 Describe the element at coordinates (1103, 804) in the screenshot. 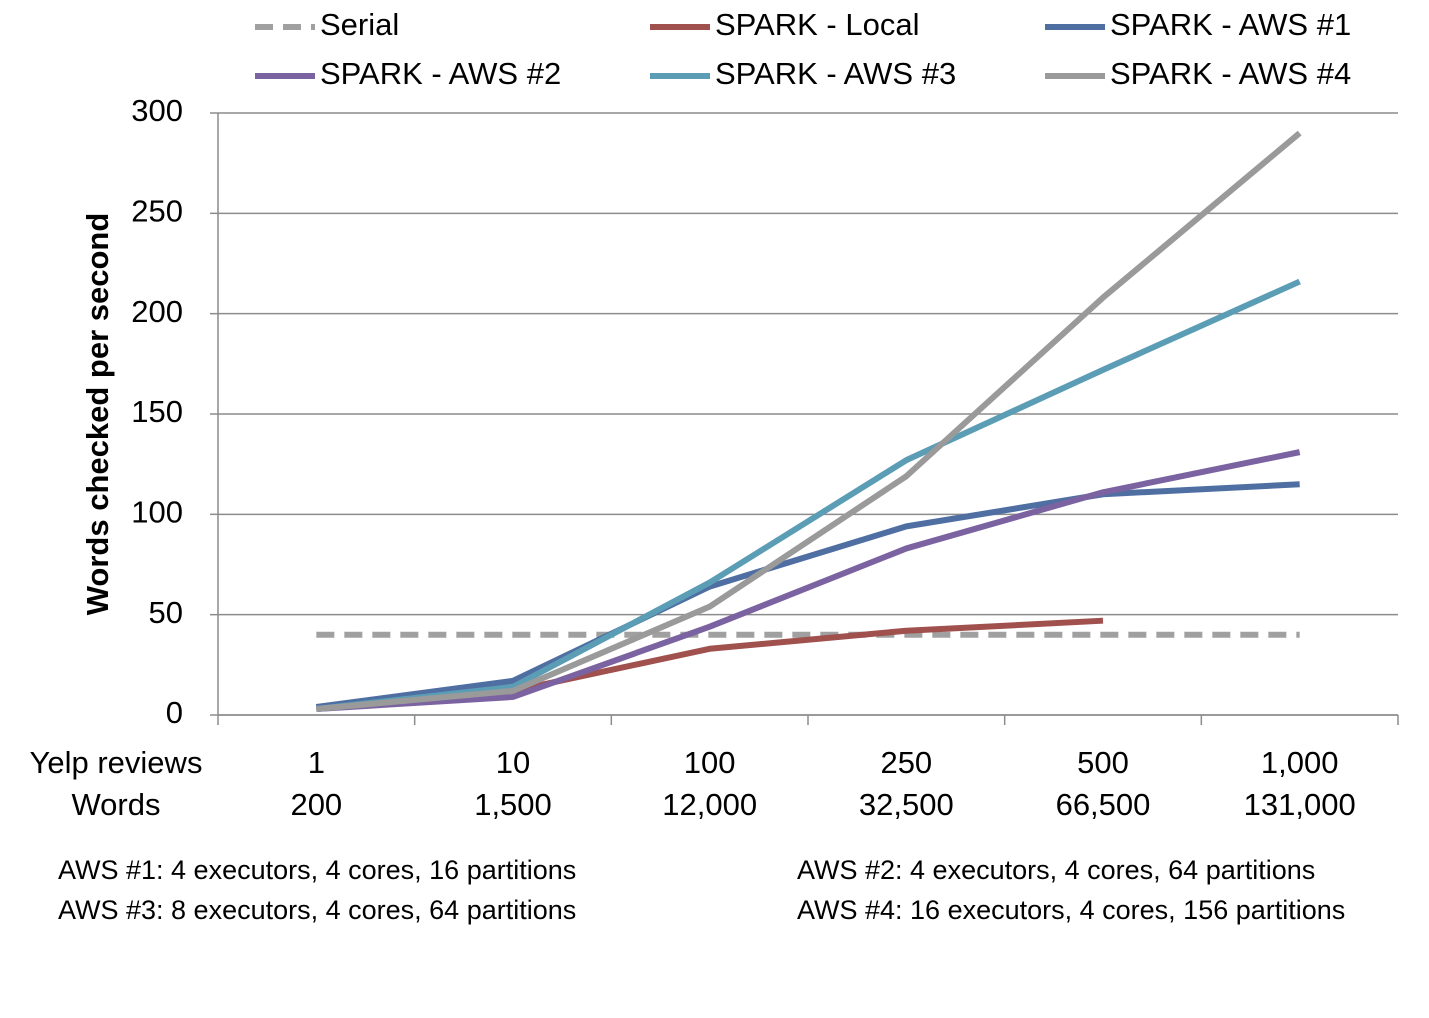

I see `x-tick-label-words: 66,500` at that location.